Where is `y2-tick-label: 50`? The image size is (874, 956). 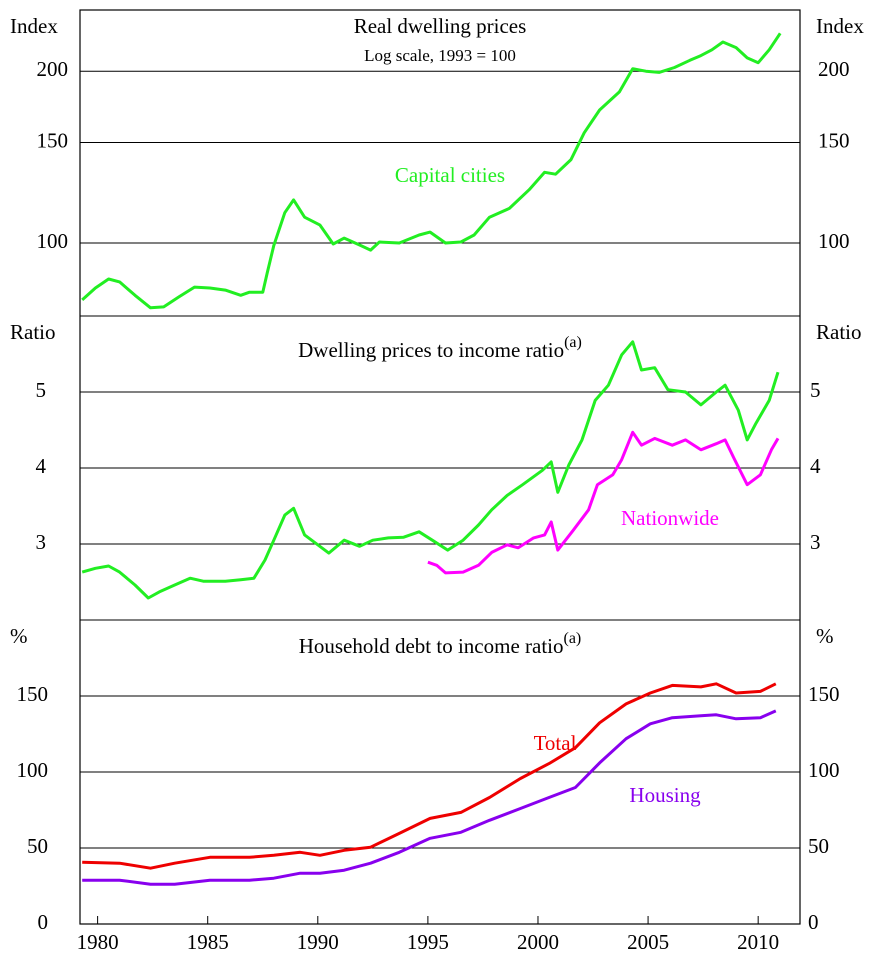 y2-tick-label: 50 is located at coordinates (818, 846).